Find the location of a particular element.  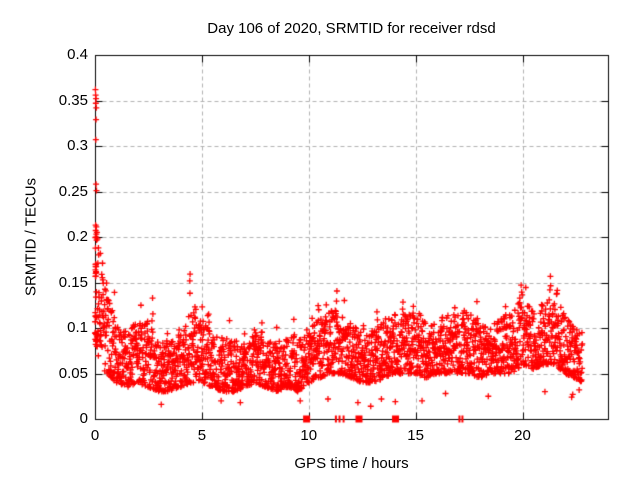

y-tick-label: 0.3 is located at coordinates (77, 145).